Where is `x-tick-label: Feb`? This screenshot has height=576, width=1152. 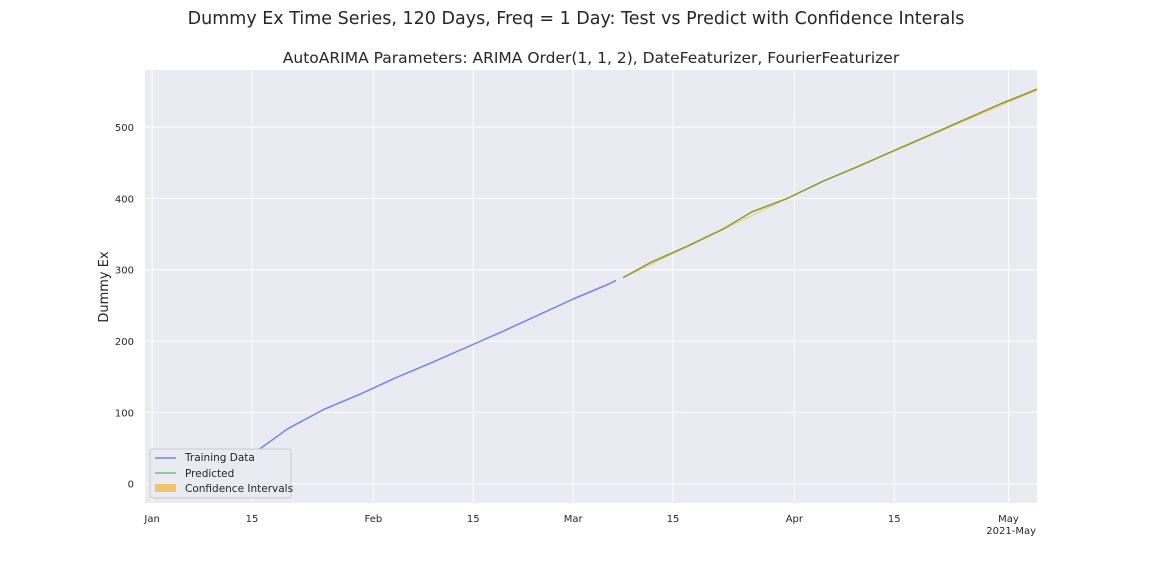 x-tick-label: Feb is located at coordinates (373, 519).